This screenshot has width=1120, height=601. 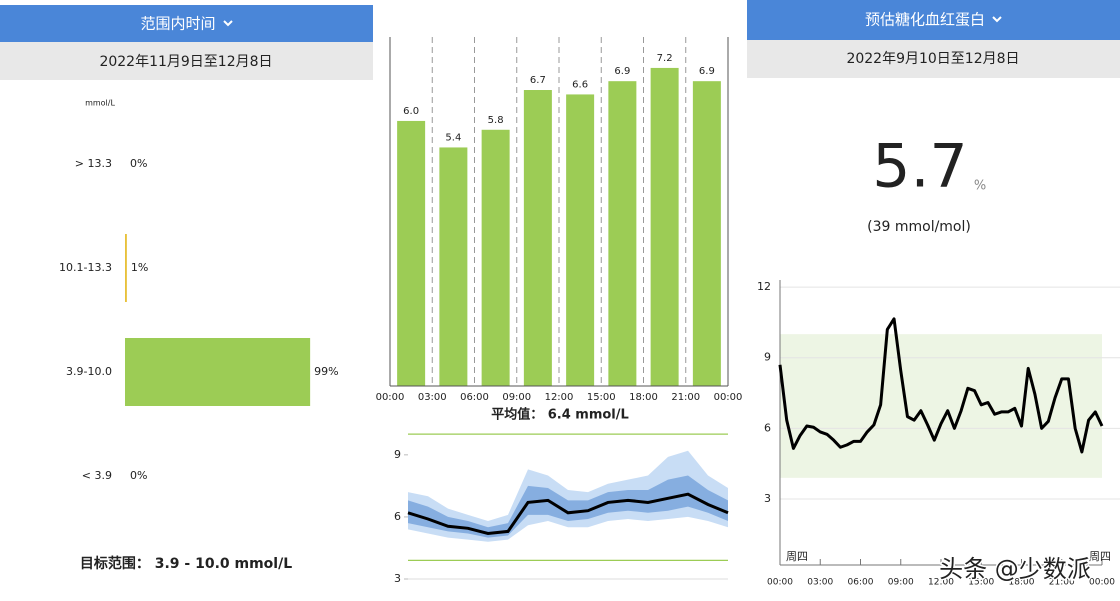 I want to click on category-label: 3.9-10.0, so click(x=89, y=371).